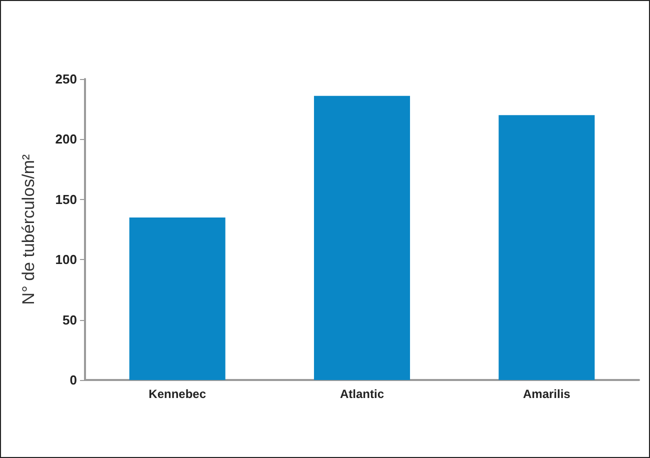  Describe the element at coordinates (177, 394) in the screenshot. I see `x-tick-label: Kennebec` at that location.